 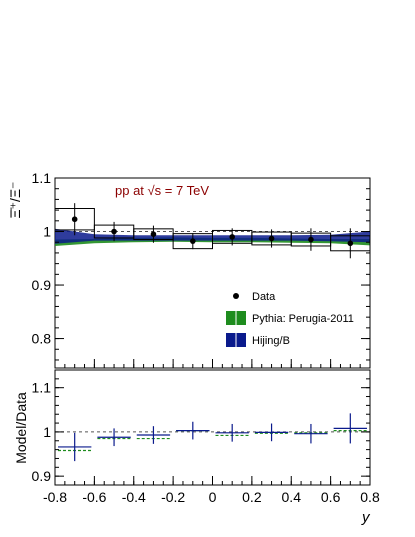 What do you see at coordinates (292, 497) in the screenshot?
I see `x-tick-label: 0.4` at bounding box center [292, 497].